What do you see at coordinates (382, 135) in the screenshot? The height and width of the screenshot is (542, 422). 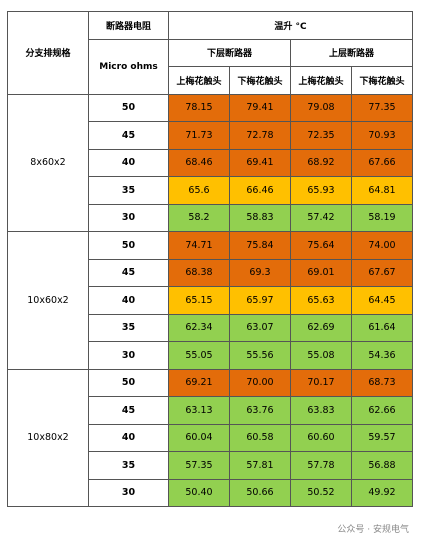 I see `temp-value-cell: 70.93` at bounding box center [382, 135].